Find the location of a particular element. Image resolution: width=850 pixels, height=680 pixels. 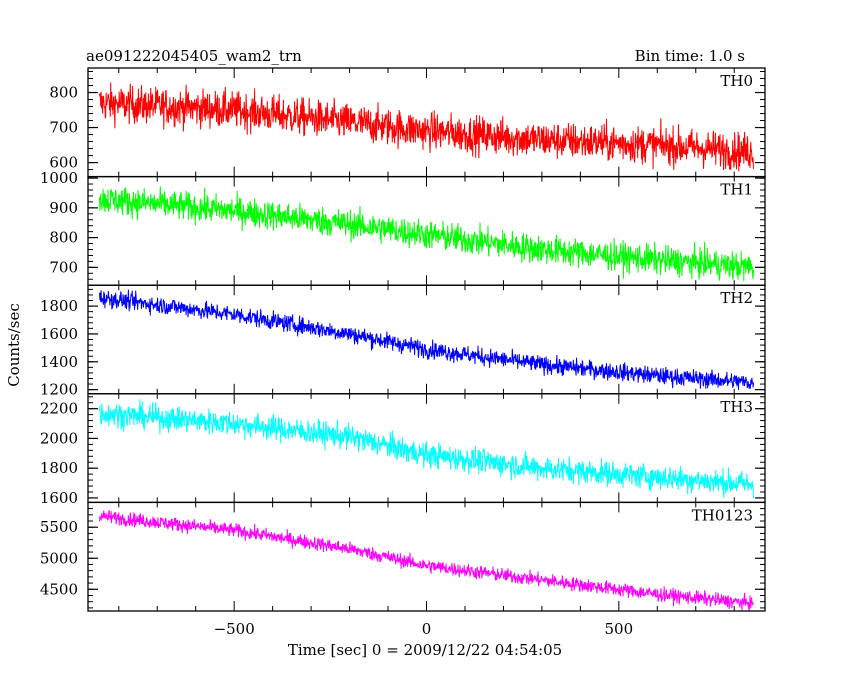

y-tick-label: 1000 is located at coordinates (59, 178).